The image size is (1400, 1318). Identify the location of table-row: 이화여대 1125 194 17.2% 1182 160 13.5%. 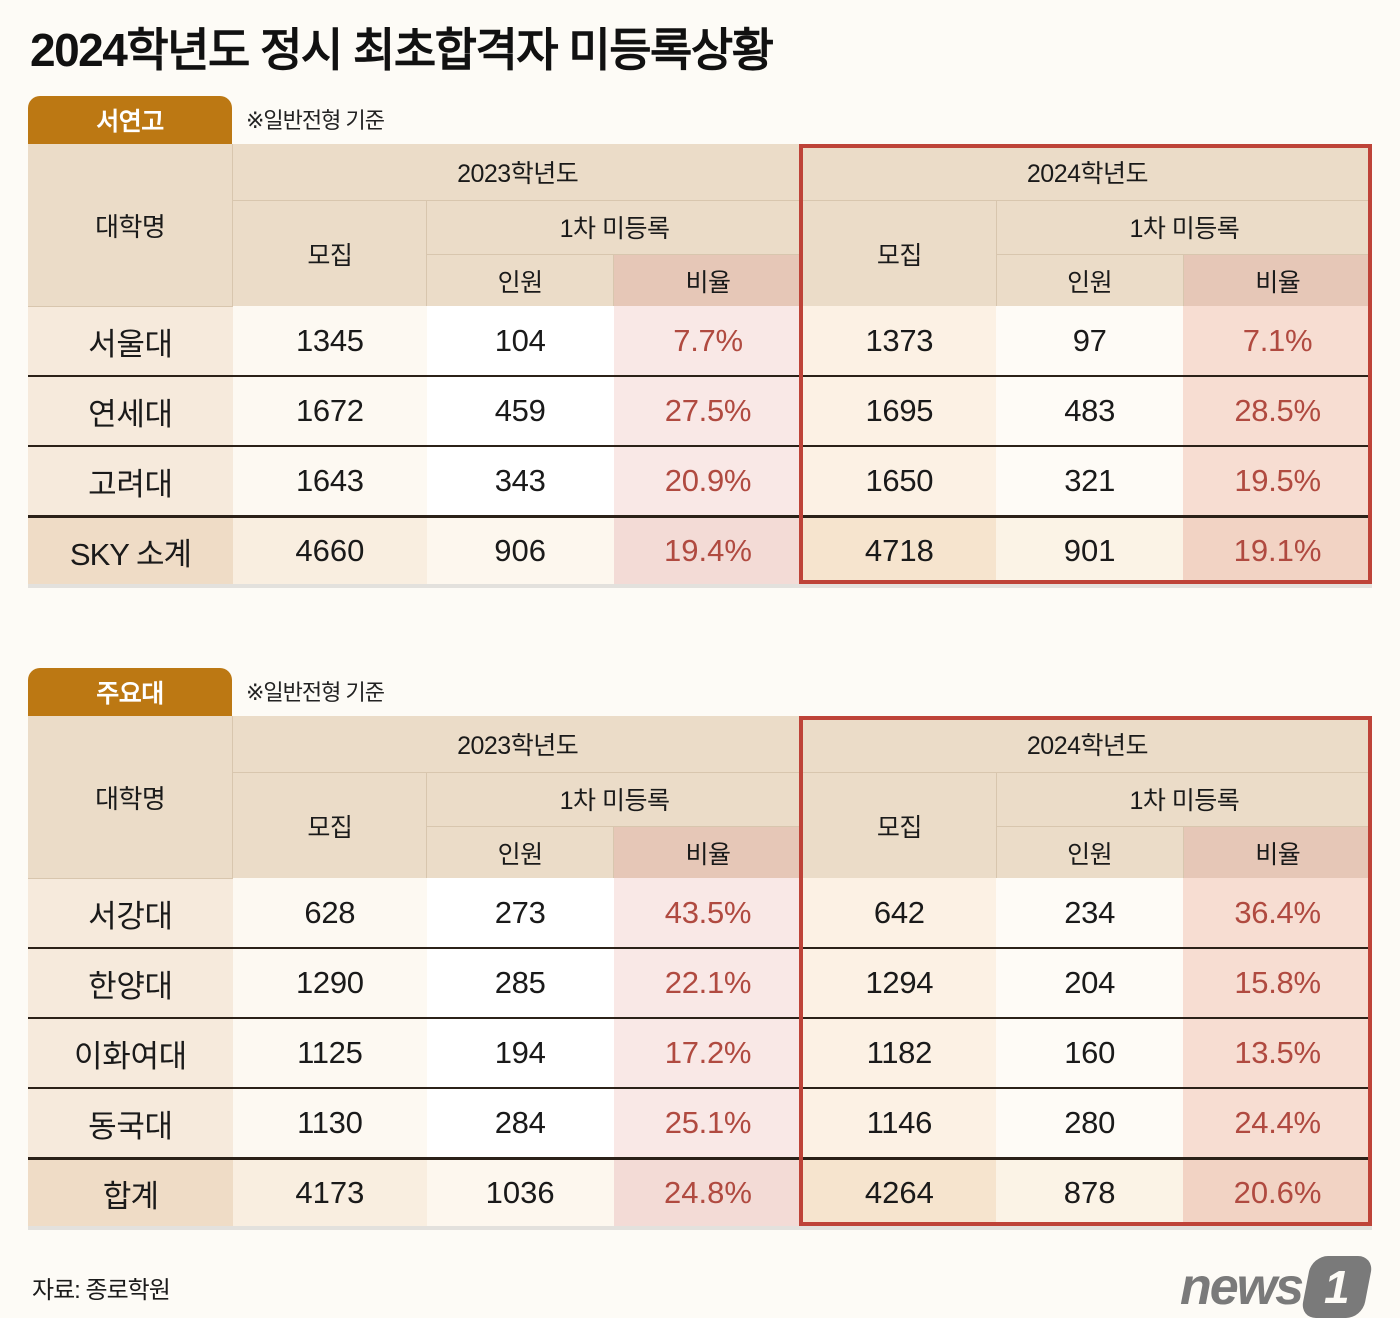
(700, 1054).